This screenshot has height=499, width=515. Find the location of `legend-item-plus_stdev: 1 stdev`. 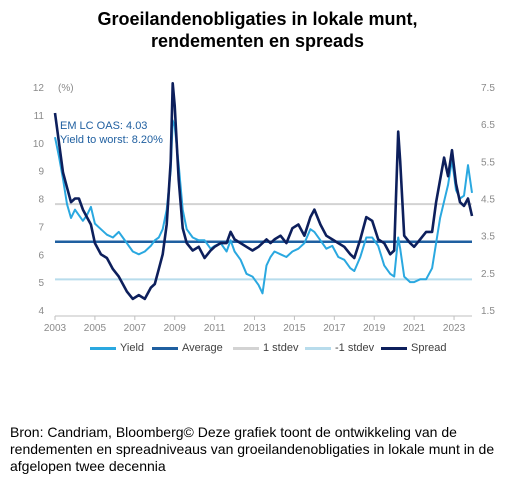

legend-item-plus_stdev: 1 stdev is located at coordinates (265, 348).